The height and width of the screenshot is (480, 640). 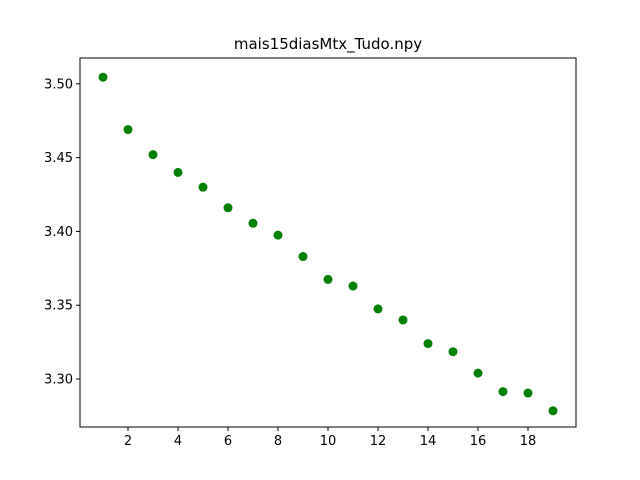 I want to click on x-tick-label: 16, so click(x=478, y=441).